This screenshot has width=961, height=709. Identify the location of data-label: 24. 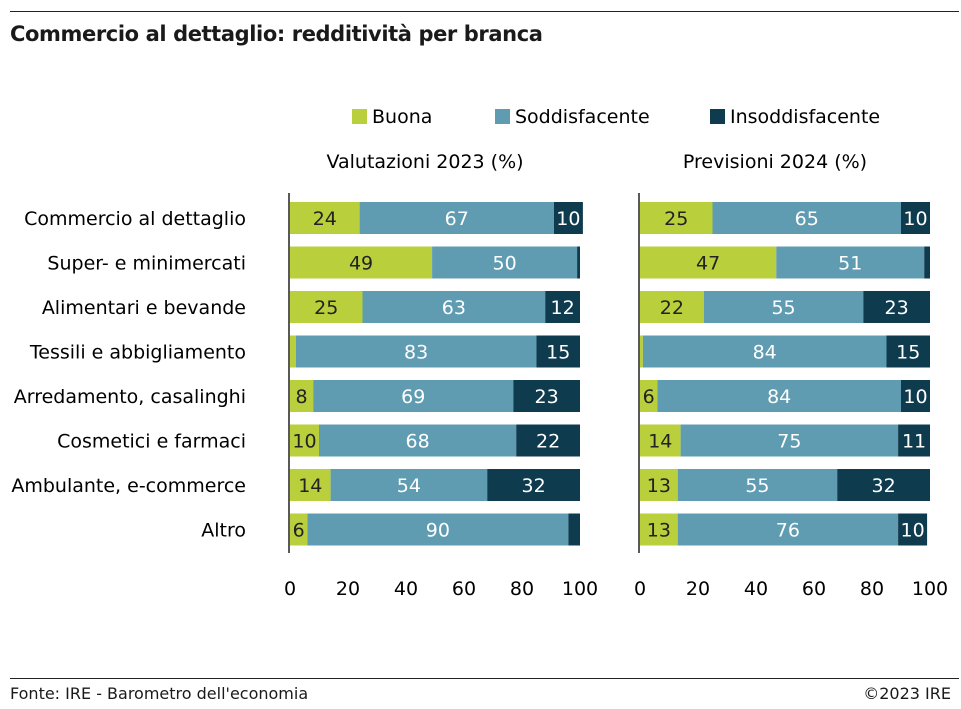
(325, 219).